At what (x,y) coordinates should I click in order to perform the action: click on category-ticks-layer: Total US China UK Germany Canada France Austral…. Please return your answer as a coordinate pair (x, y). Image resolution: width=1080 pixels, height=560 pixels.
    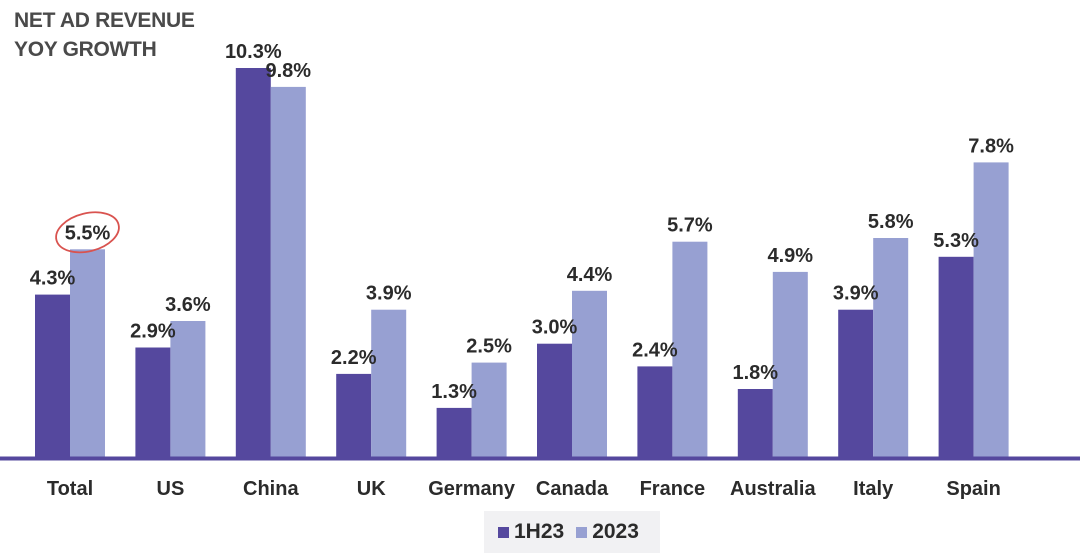
    Looking at the image, I should click on (524, 489).